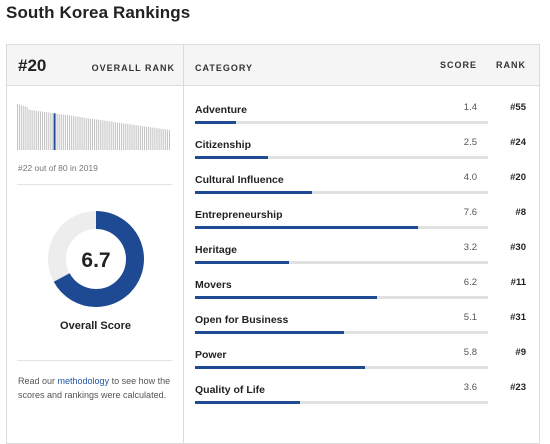 The image size is (550, 444). What do you see at coordinates (83, 381) in the screenshot?
I see `methodology-link: methodology` at bounding box center [83, 381].